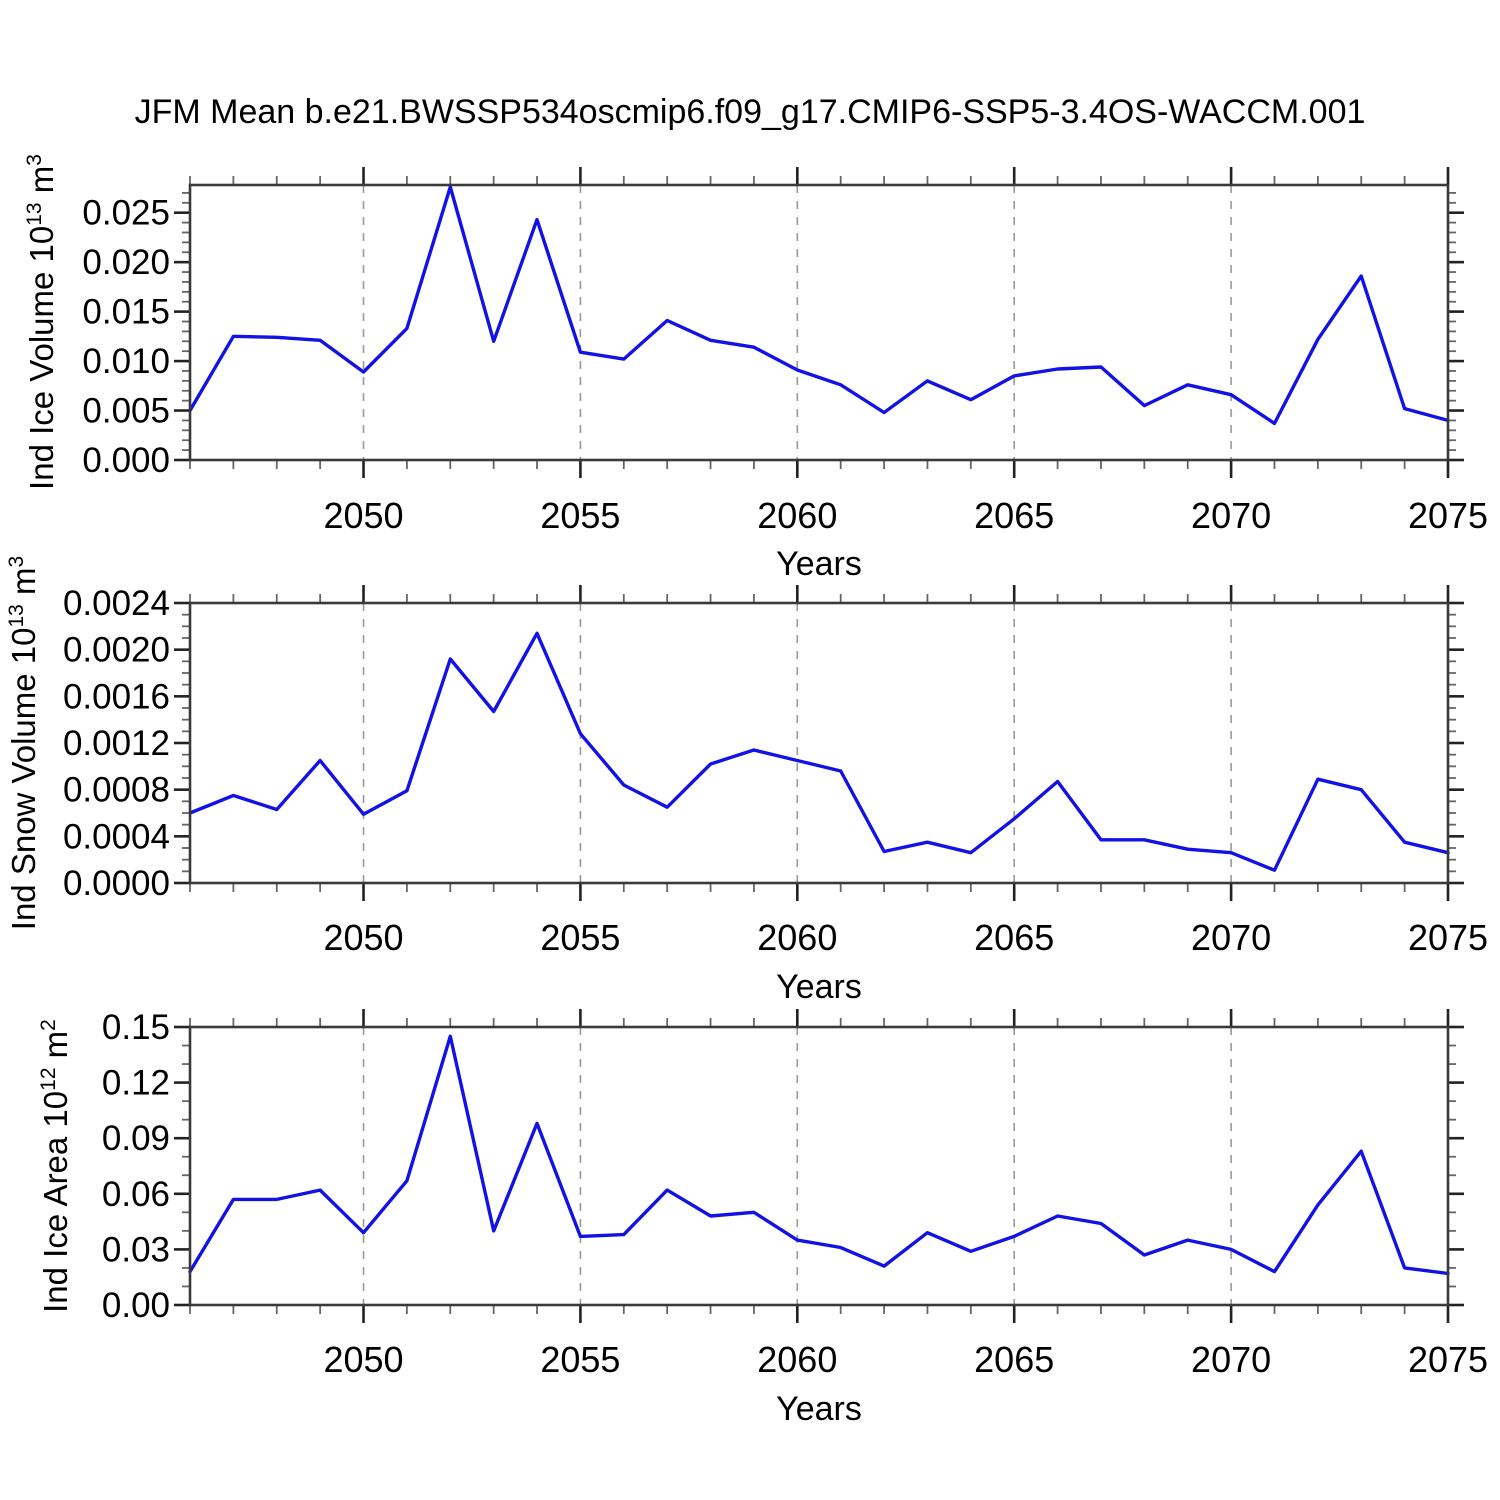 Image resolution: width=1500 pixels, height=1500 pixels. I want to click on panel-3-xtick-labels: 2050 2055 2060 2065 2070 2075, so click(905, 1359).